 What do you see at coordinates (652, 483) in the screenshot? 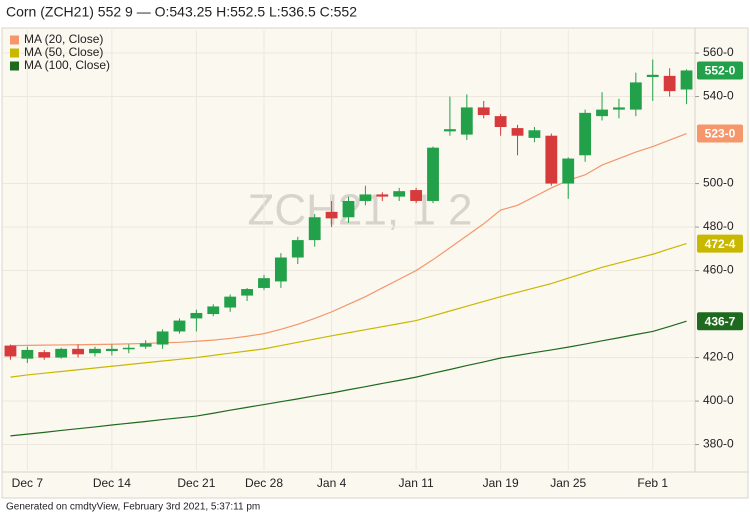
I see `x-tick-label: Feb 1` at bounding box center [652, 483].